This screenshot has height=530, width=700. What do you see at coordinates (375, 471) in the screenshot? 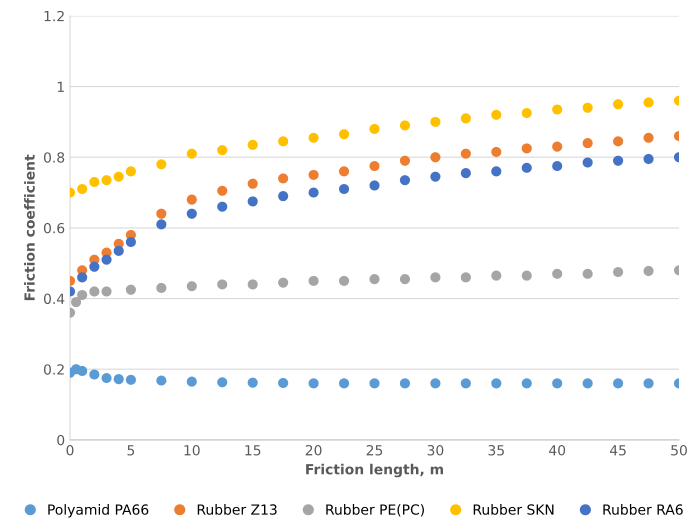
I see `x-axis-title: Friction length, m` at bounding box center [375, 471].